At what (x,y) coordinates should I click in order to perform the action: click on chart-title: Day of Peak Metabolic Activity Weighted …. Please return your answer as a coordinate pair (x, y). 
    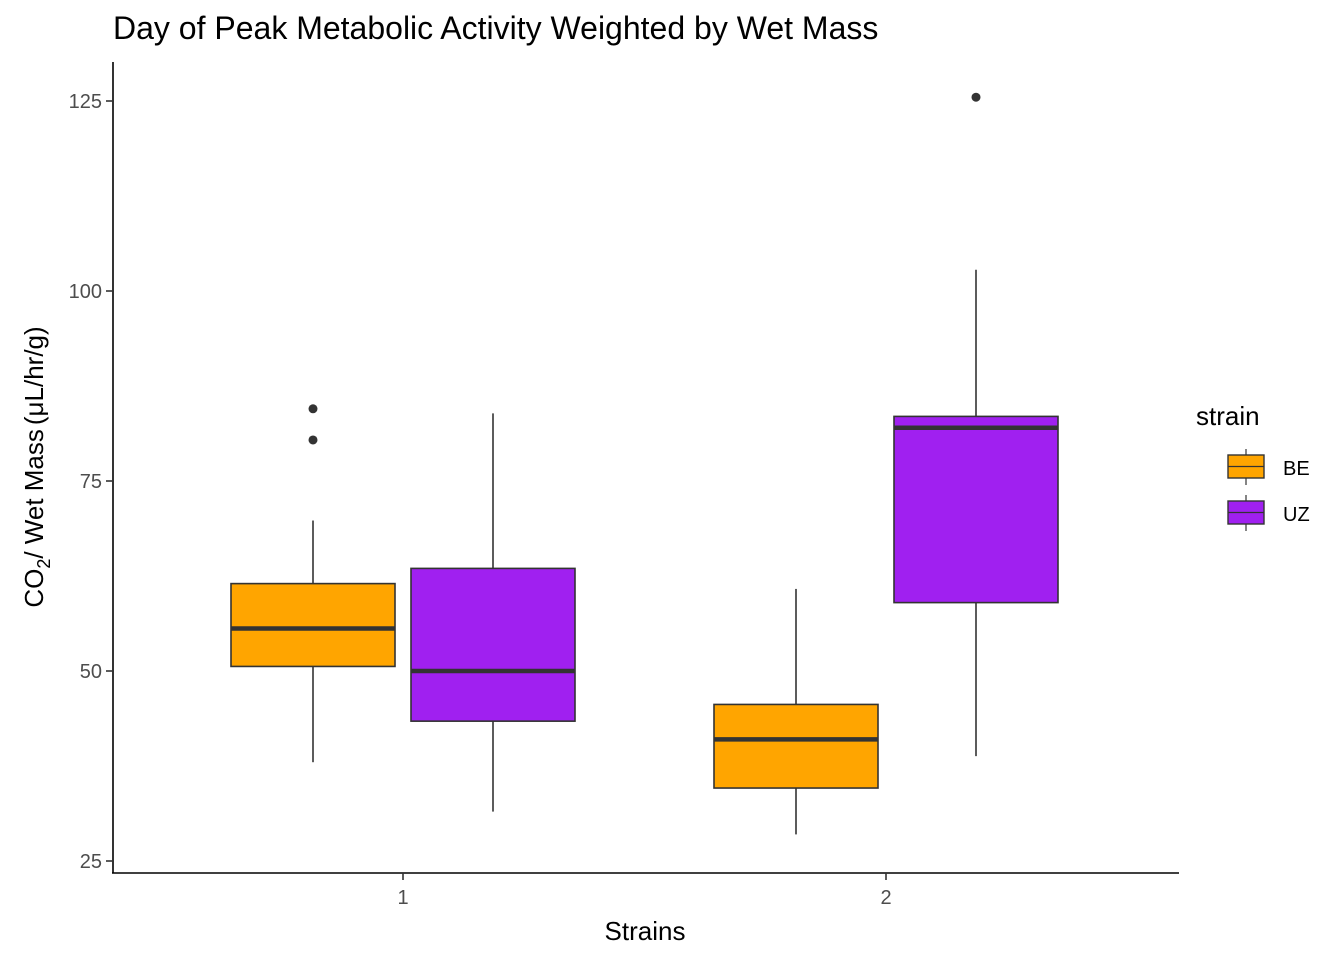
    Looking at the image, I should click on (496, 28).